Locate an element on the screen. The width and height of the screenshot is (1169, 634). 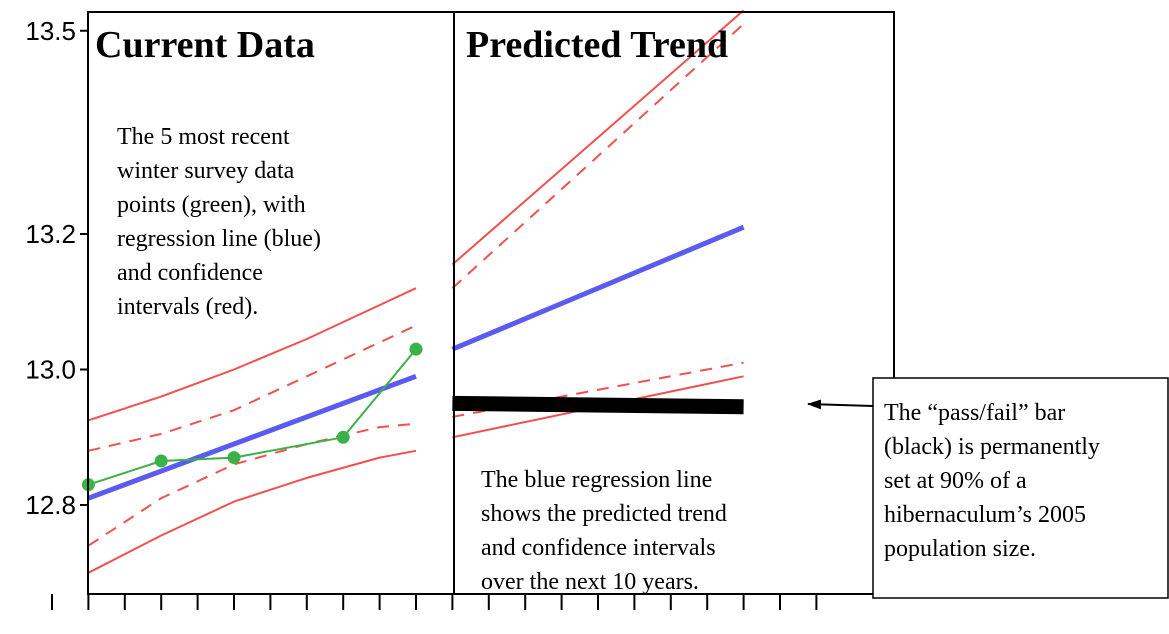
series-pass-fail-bar is located at coordinates (598, 405).